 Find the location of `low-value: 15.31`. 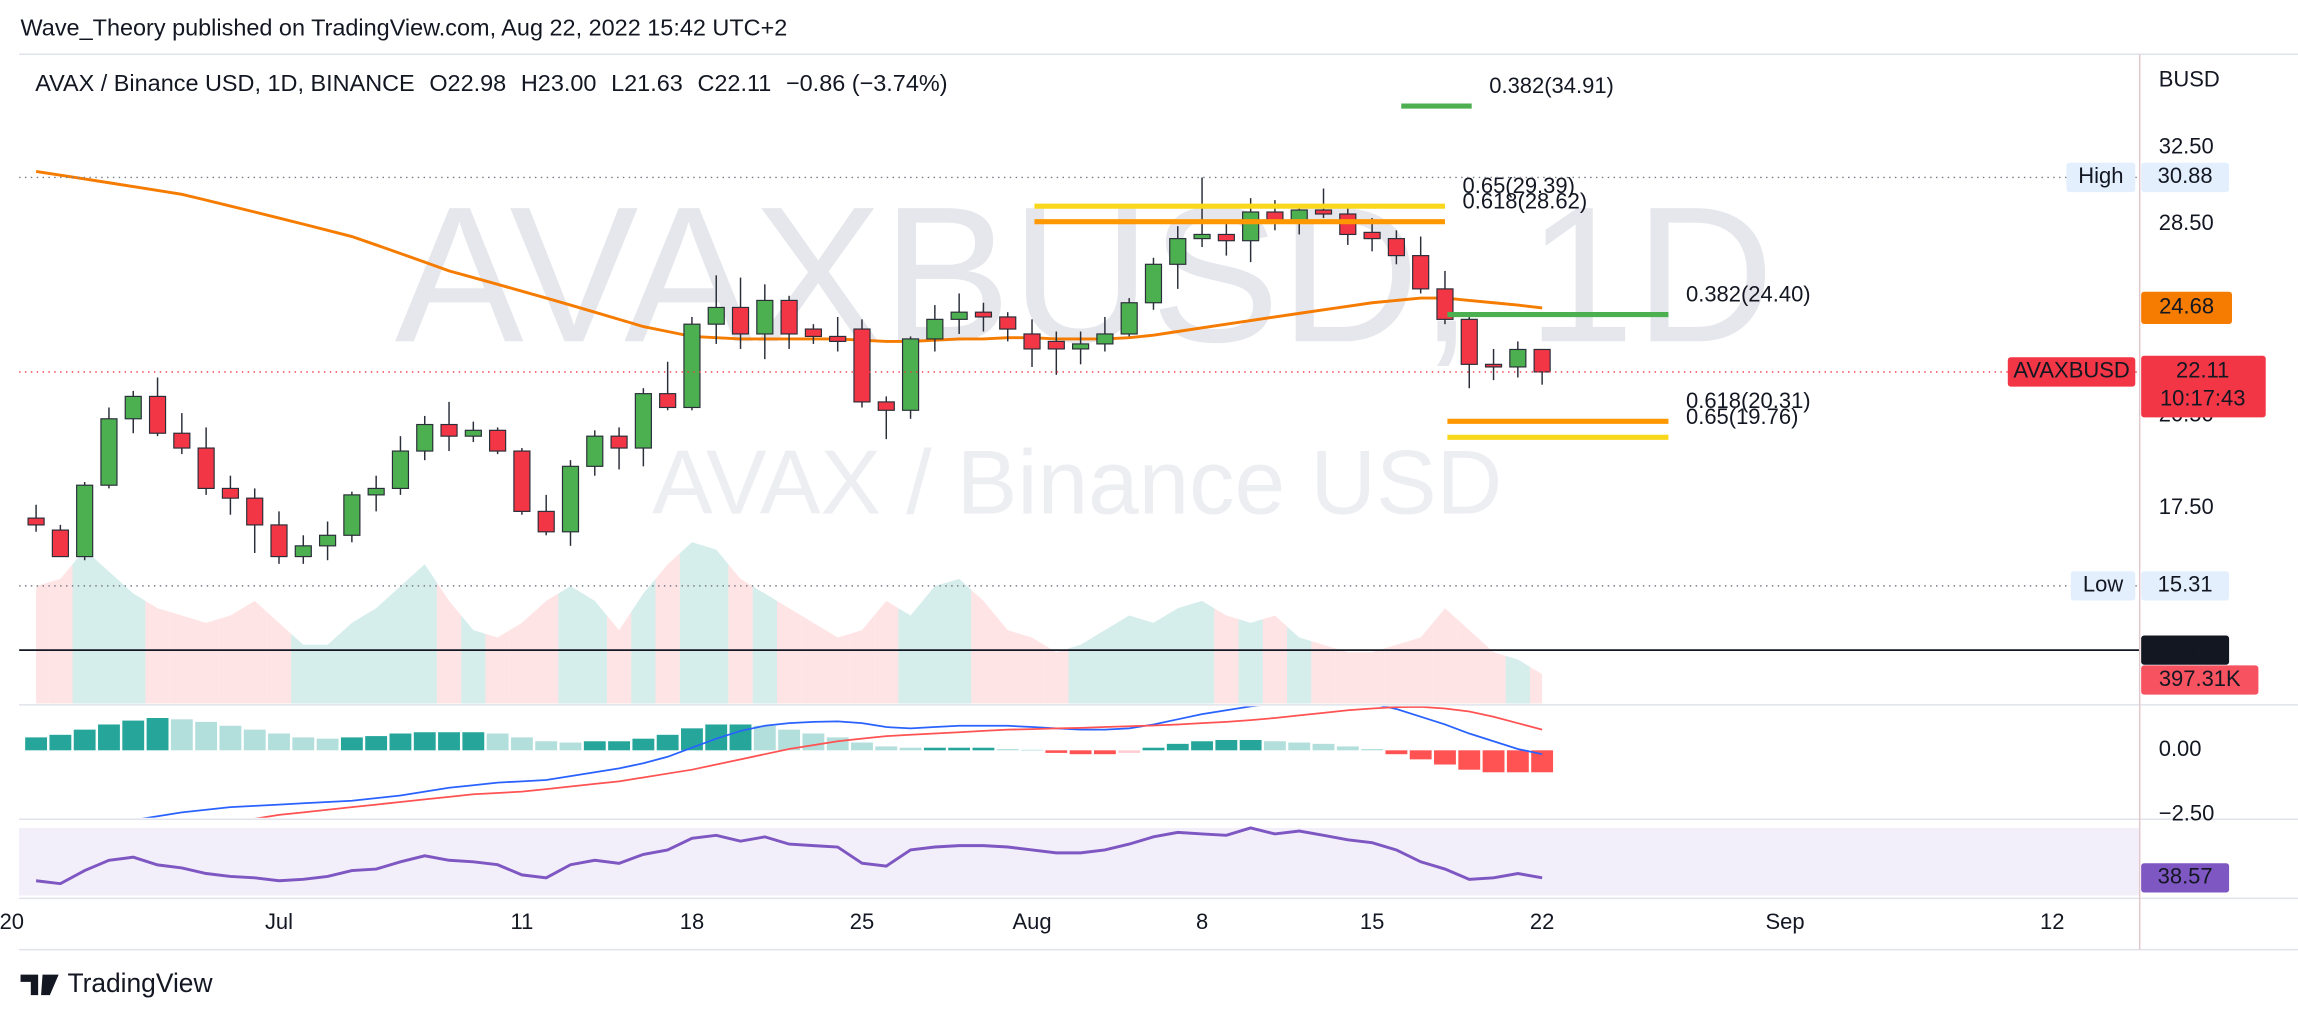

low-value: 15.31 is located at coordinates (2185, 584).